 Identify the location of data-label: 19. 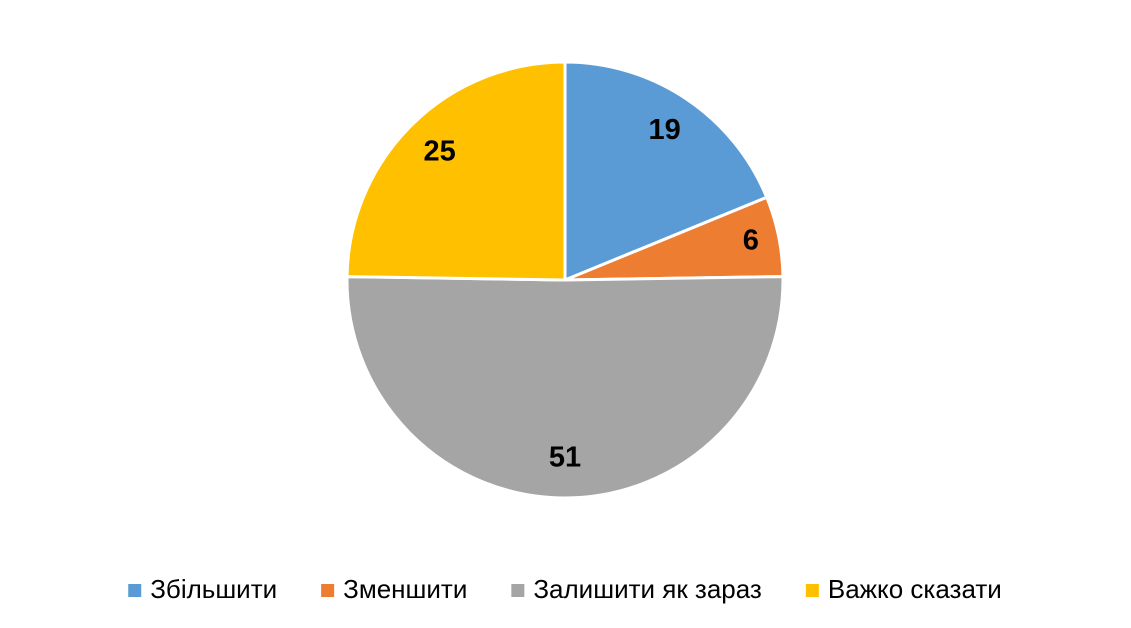
(664, 130).